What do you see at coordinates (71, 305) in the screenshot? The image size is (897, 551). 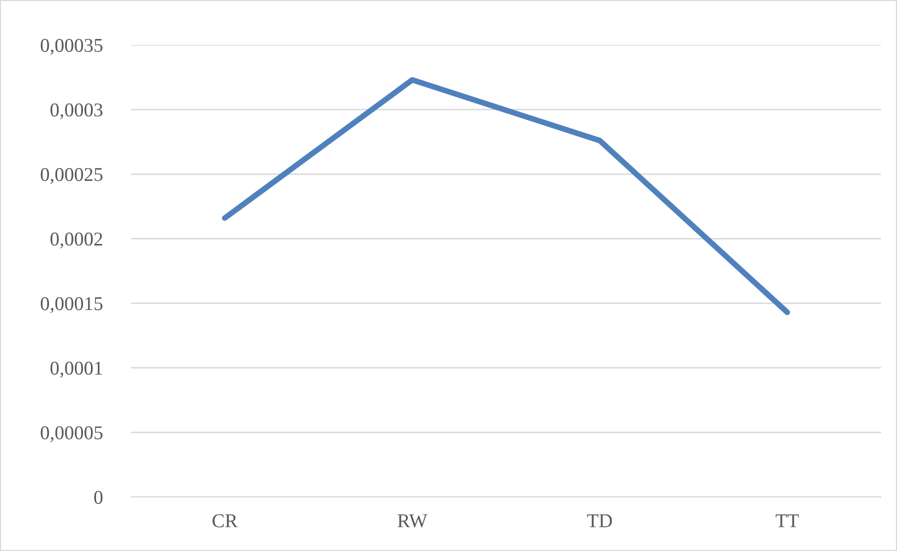 I see `y-tick-label: 0,00015` at bounding box center [71, 305].